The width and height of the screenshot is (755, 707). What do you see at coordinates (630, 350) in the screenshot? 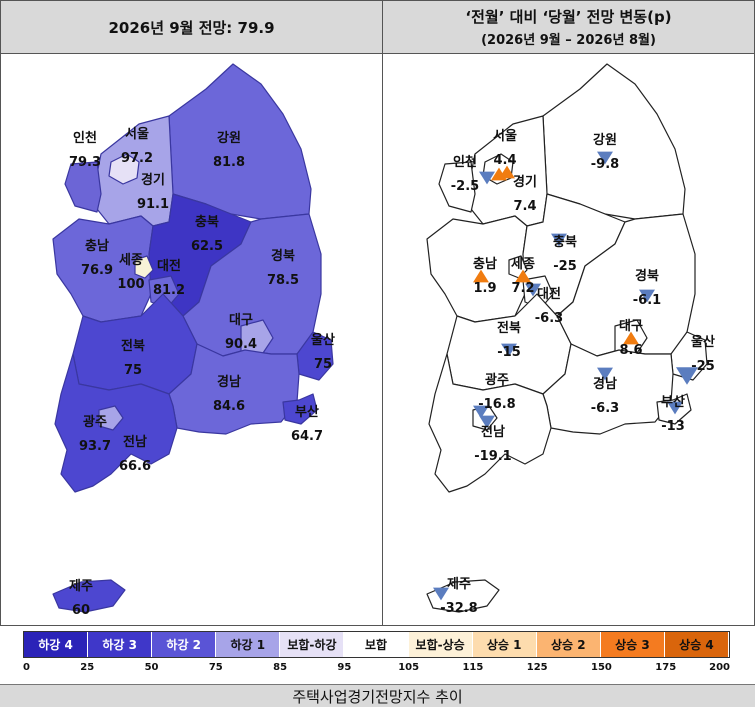
I see `right-region-change-daegu: 8.6` at bounding box center [630, 350].